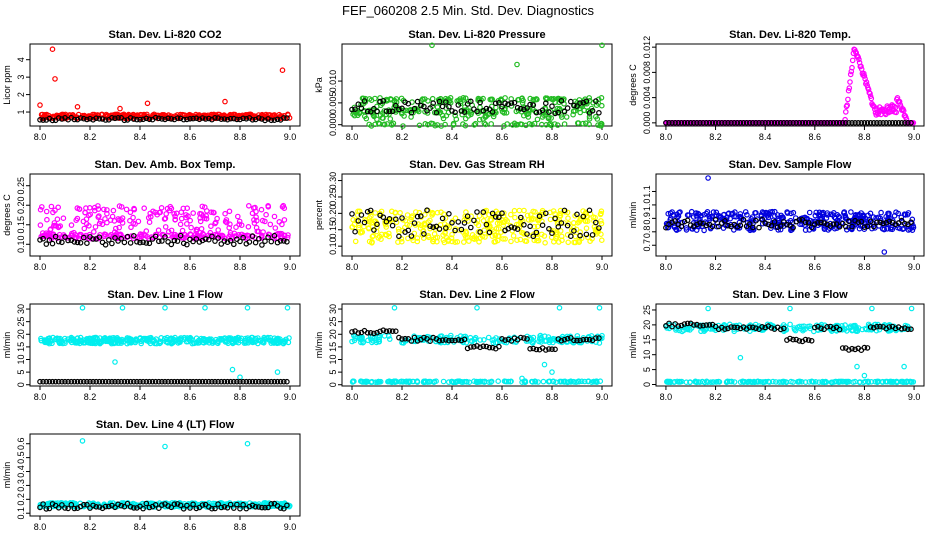 The height and width of the screenshot is (540, 936). I want to click on panel-title: Stan. Dev. Li-820 Temp., so click(790, 35).